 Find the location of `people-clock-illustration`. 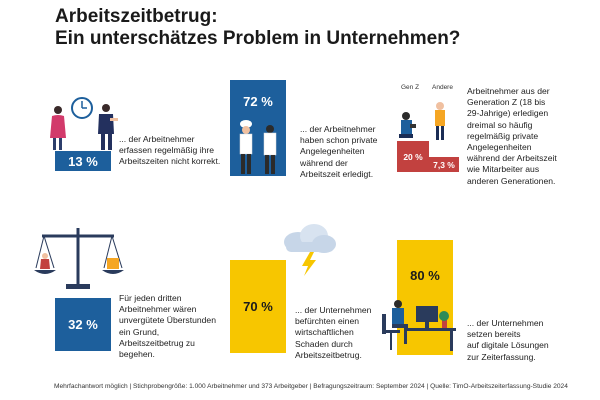

people-clock-illustration is located at coordinates (84, 123).